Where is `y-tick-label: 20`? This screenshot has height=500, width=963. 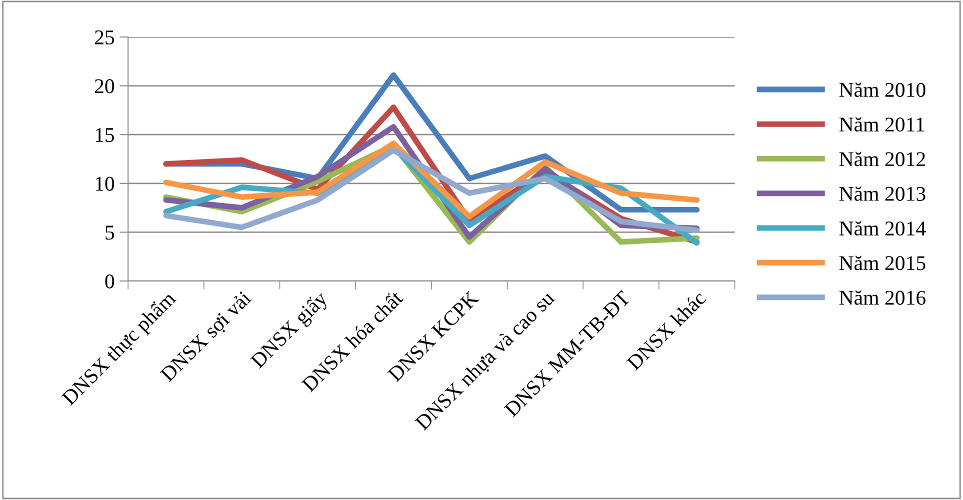 y-tick-label: 20 is located at coordinates (104, 86).